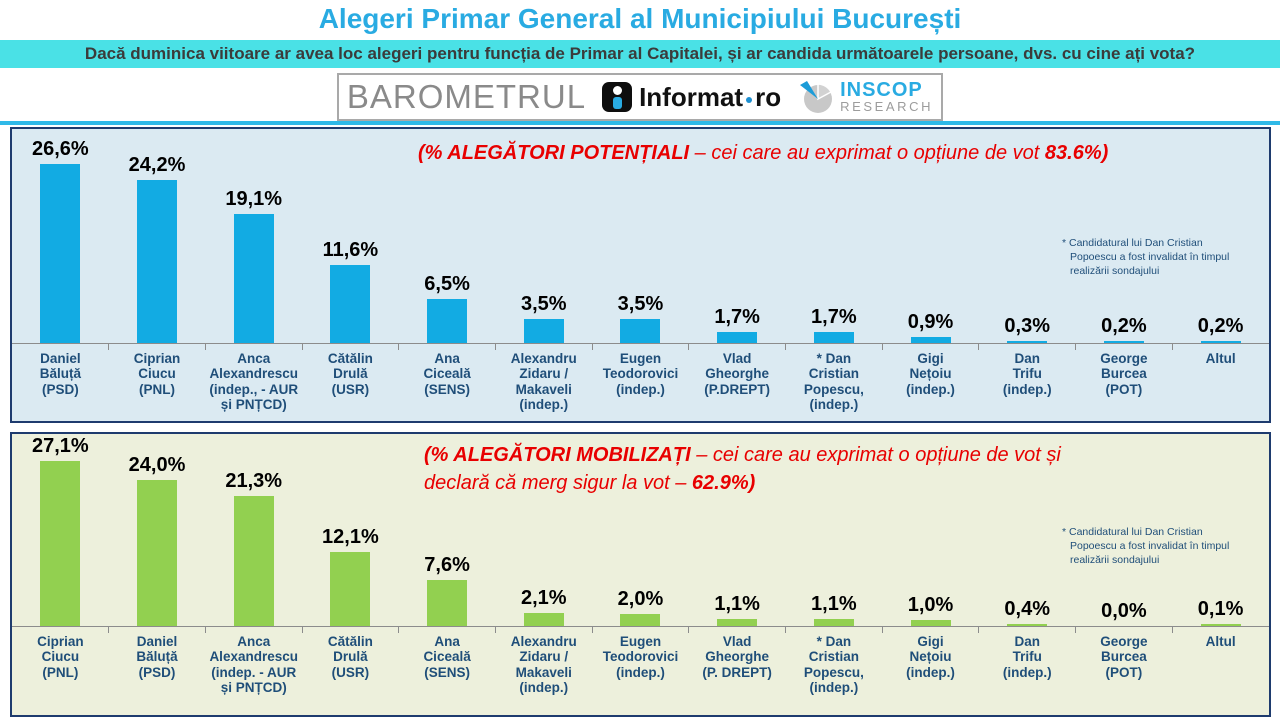 The image size is (1280, 720). What do you see at coordinates (1027, 326) in the screenshot?
I see `bar-value-label: 0,3%` at bounding box center [1027, 326].